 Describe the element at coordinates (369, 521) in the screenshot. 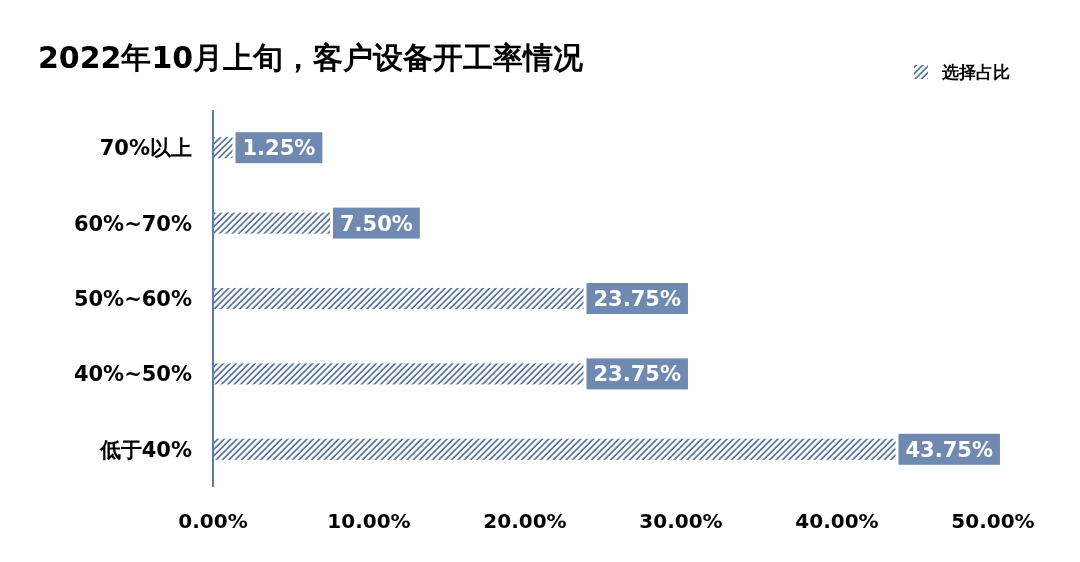

I see `x-tick-label: 10.00%` at that location.